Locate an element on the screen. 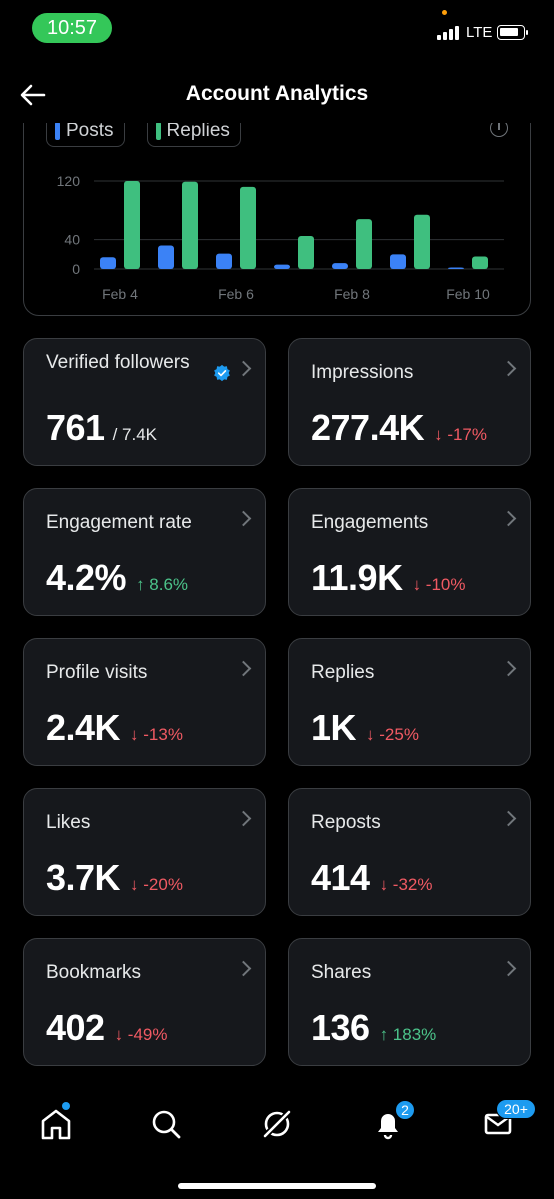 Image resolution: width=554 pixels, height=1199 pixels. metric-value: 11.9K ↓ -10% is located at coordinates (388, 578).